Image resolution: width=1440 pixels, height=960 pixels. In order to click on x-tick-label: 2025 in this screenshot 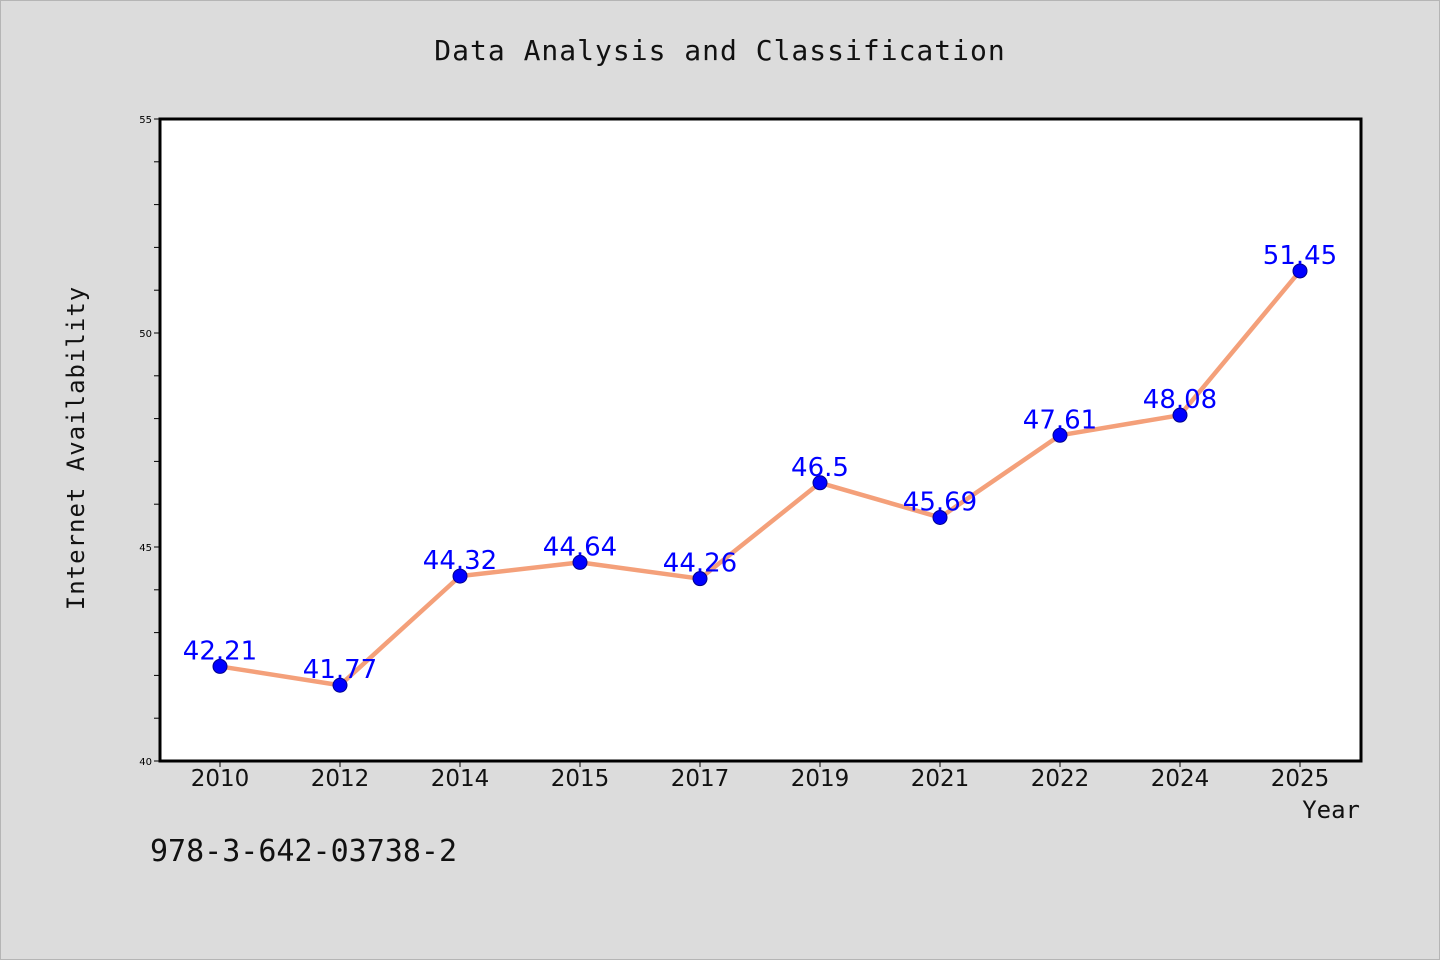, I will do `click(1300, 779)`.